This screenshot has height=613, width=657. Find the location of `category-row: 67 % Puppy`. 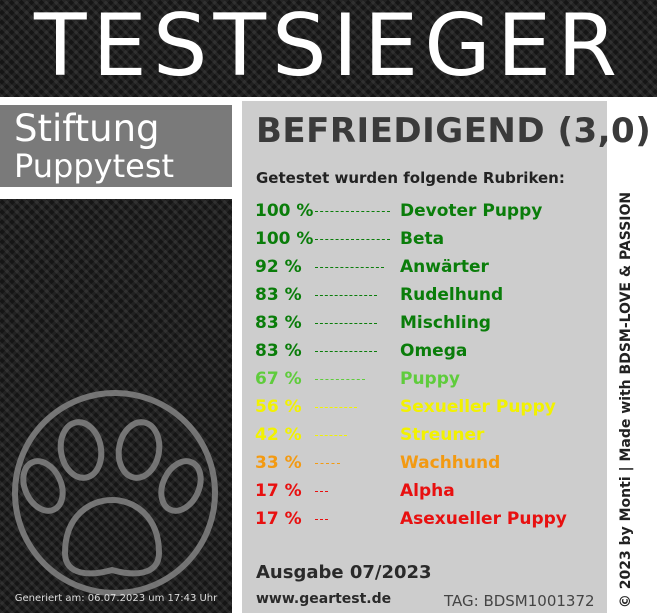

category-row: 67 % Puppy is located at coordinates (430, 379).